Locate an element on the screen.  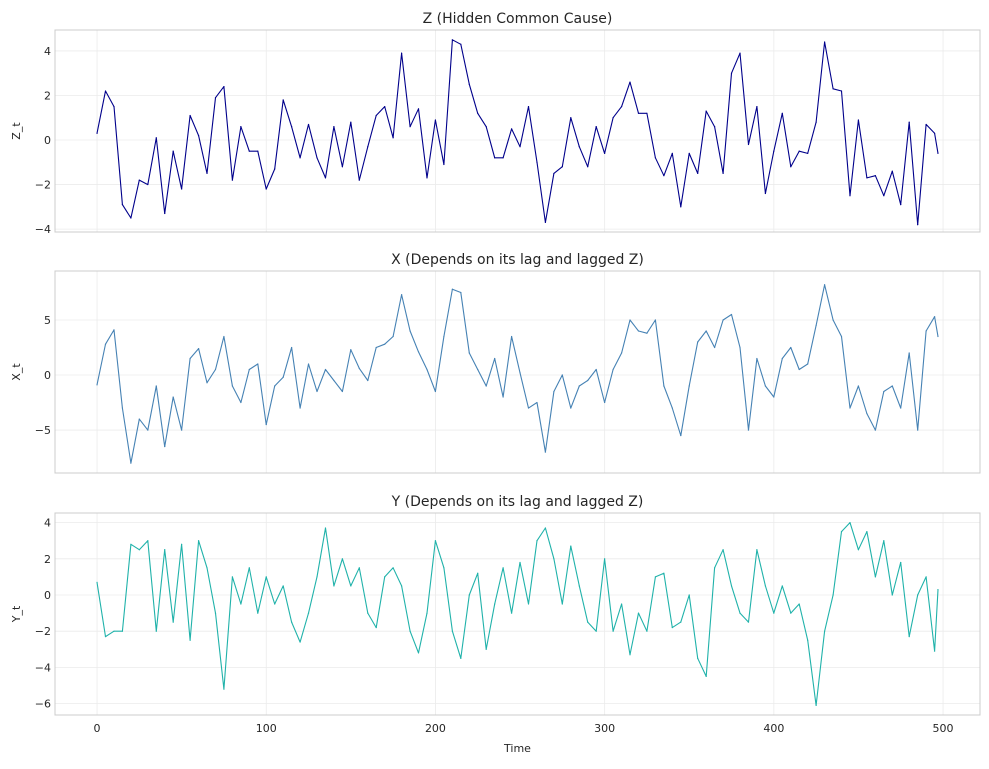
x-axis-label: Time is located at coordinates (517, 748).